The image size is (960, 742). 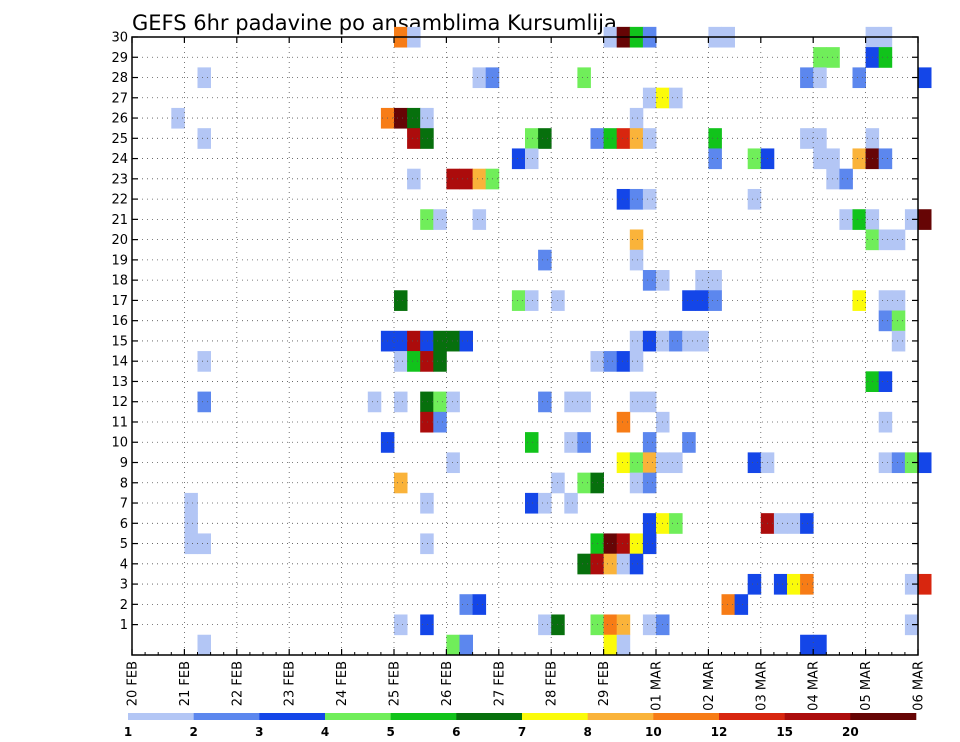 What do you see at coordinates (124, 625) in the screenshot?
I see `y-tick-label: 1` at bounding box center [124, 625].